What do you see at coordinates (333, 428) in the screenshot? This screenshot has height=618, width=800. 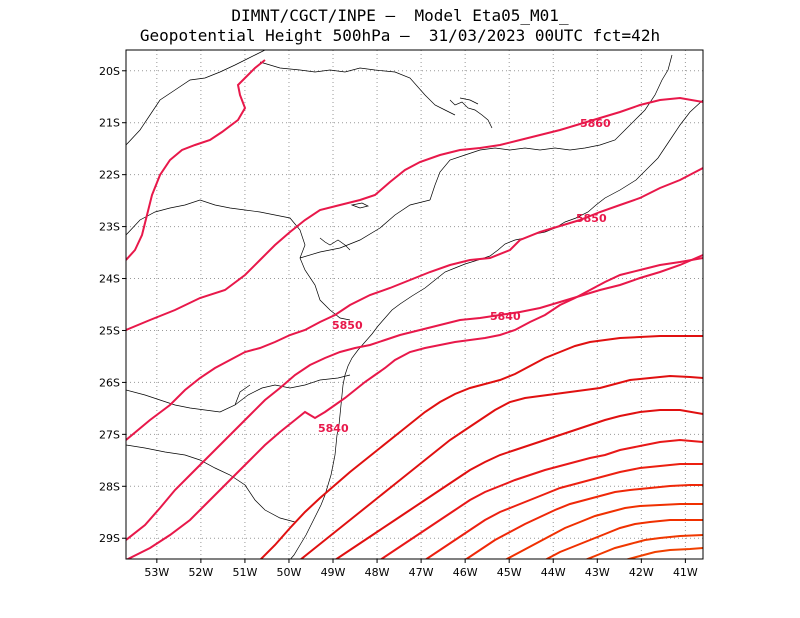 I see `contour-label-5840-west: 5840` at bounding box center [333, 428].